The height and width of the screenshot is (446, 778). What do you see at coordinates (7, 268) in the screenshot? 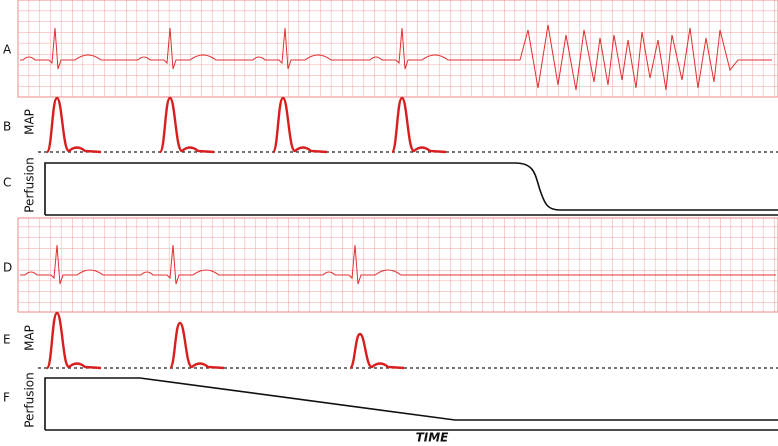
I see `panel-label: D` at bounding box center [7, 268].